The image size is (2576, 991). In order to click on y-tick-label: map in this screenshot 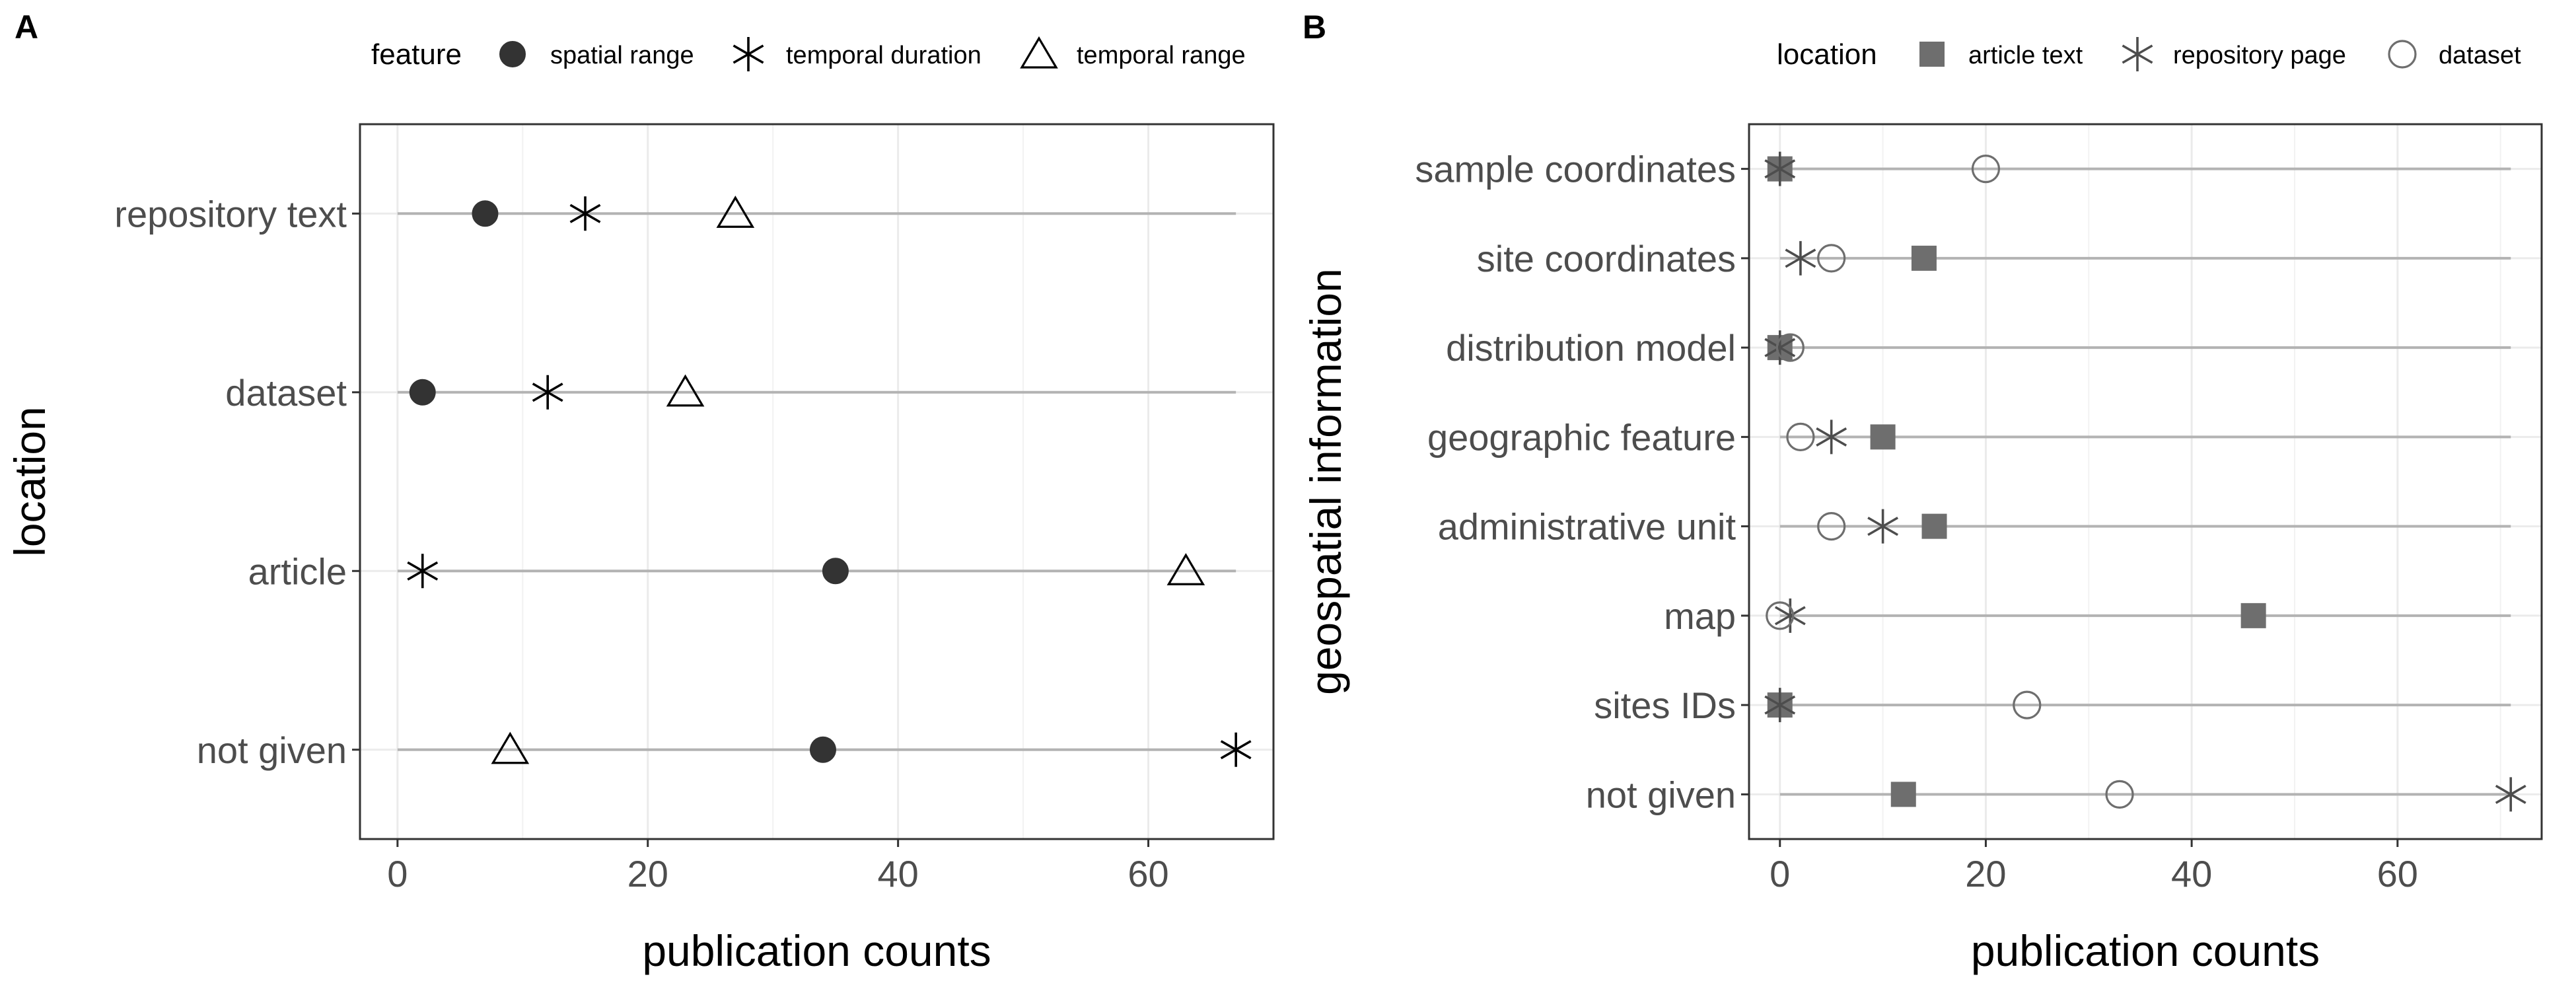, I will do `click(1700, 616)`.